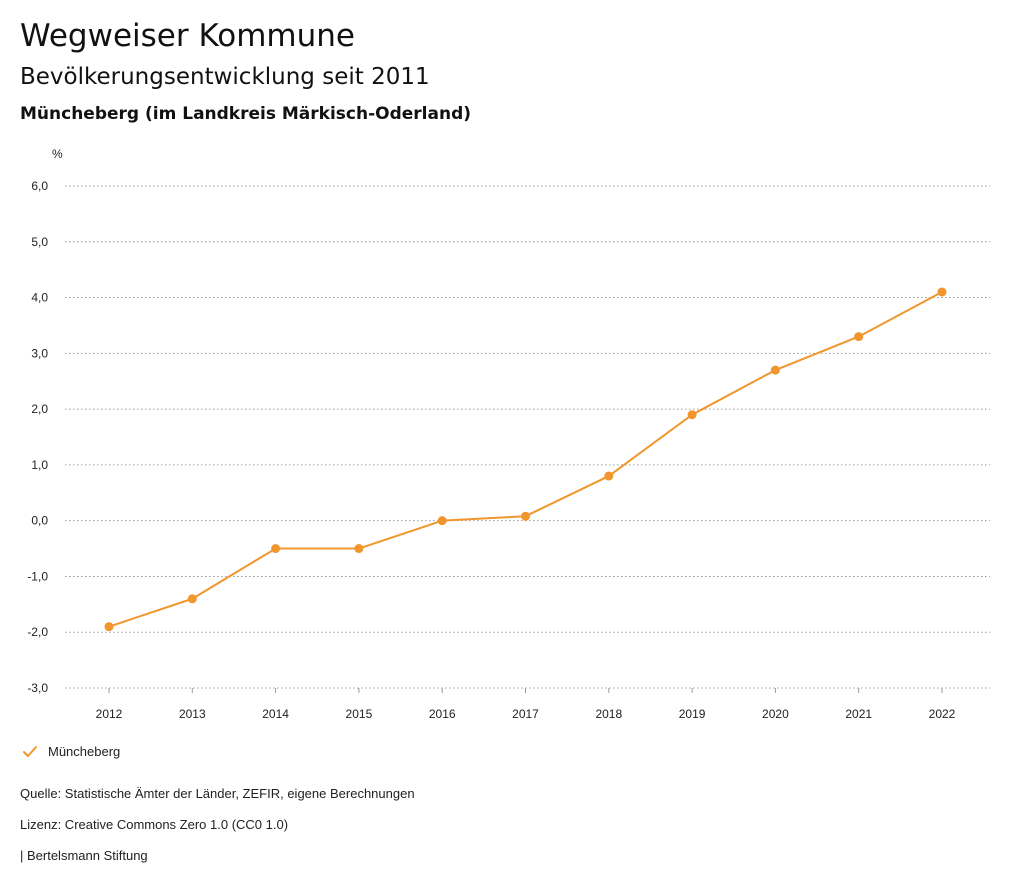 This screenshot has height=888, width=1024. What do you see at coordinates (37, 576) in the screenshot?
I see `y-tick-label: -1,0` at bounding box center [37, 576].